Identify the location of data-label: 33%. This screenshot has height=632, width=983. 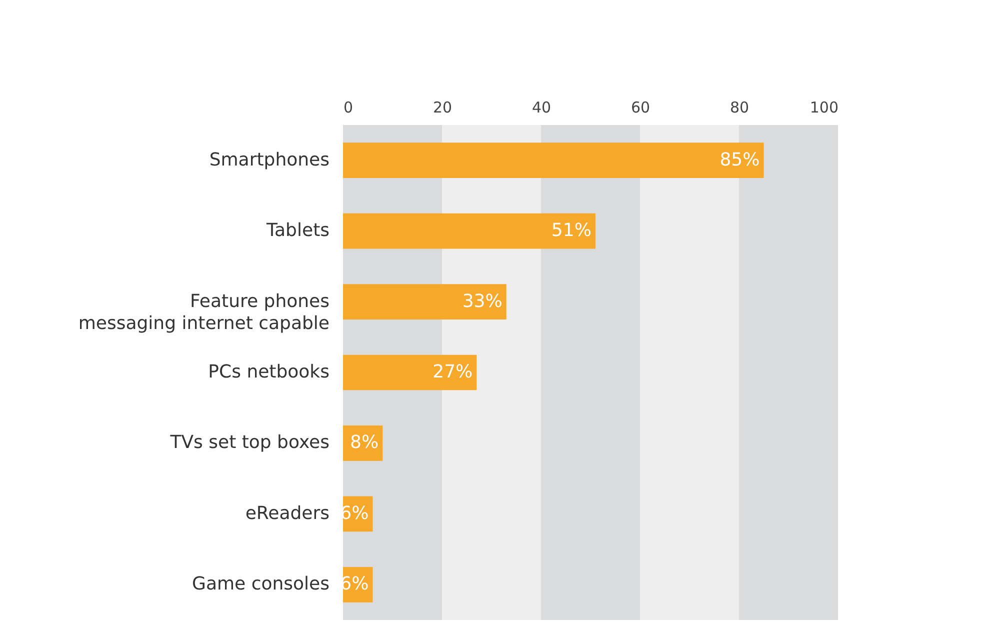
(482, 301).